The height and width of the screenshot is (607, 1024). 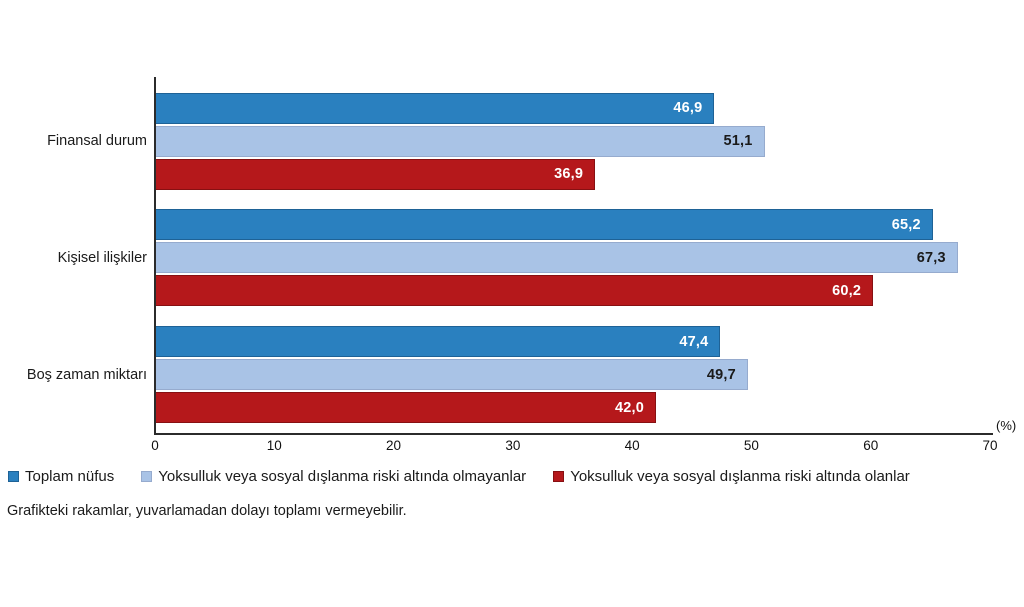 What do you see at coordinates (990, 445) in the screenshot?
I see `x-tick-label: 70` at bounding box center [990, 445].